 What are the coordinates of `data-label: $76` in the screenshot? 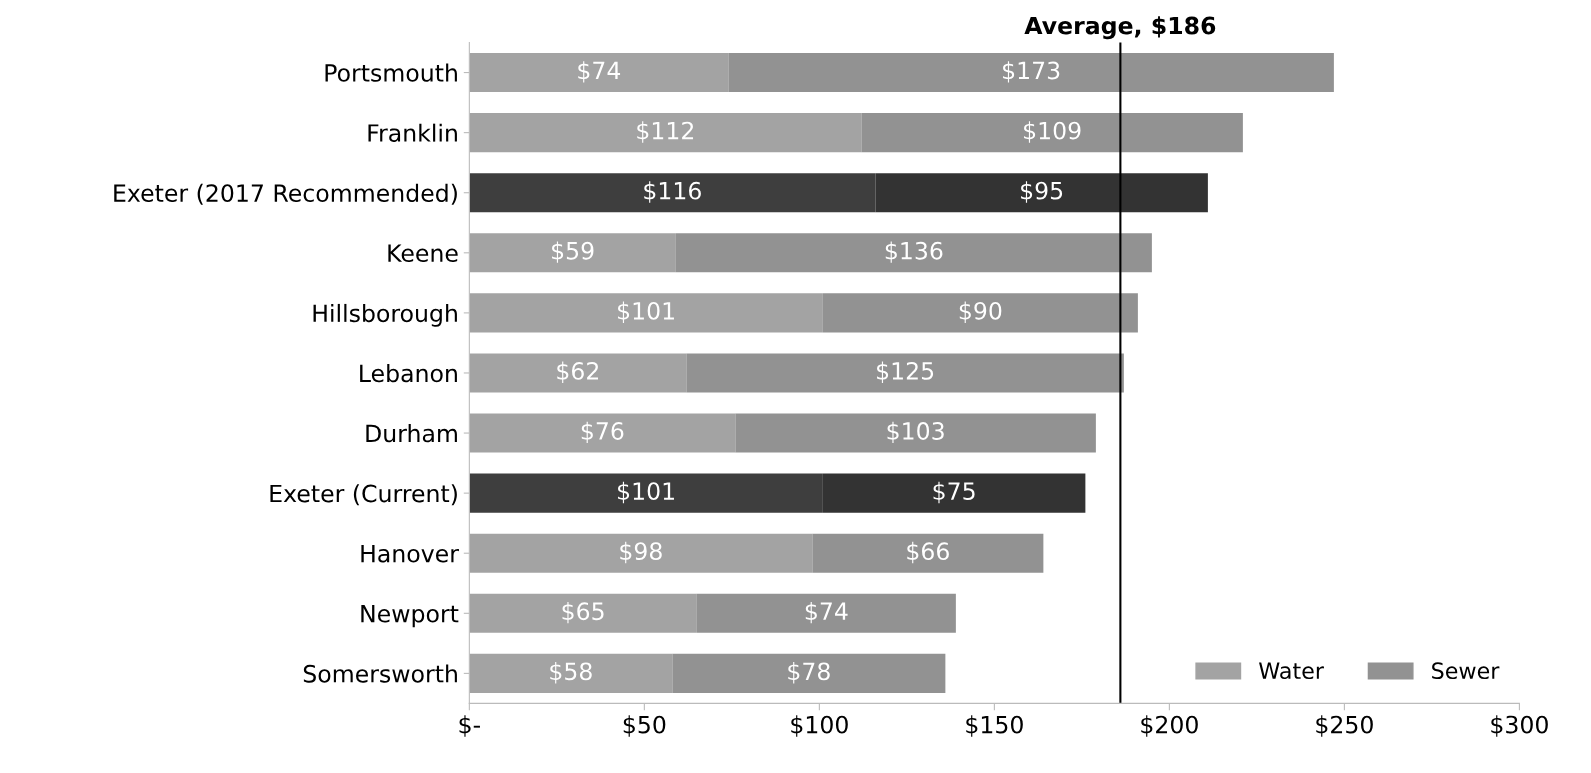 It's located at (602, 432).